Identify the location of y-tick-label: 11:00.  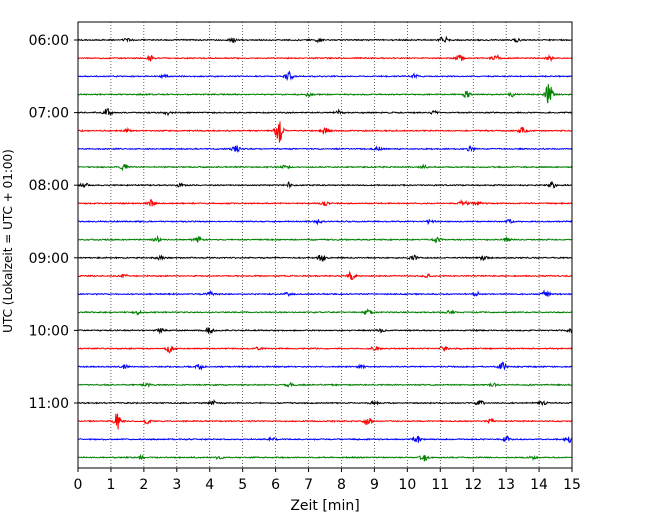
(49, 404).